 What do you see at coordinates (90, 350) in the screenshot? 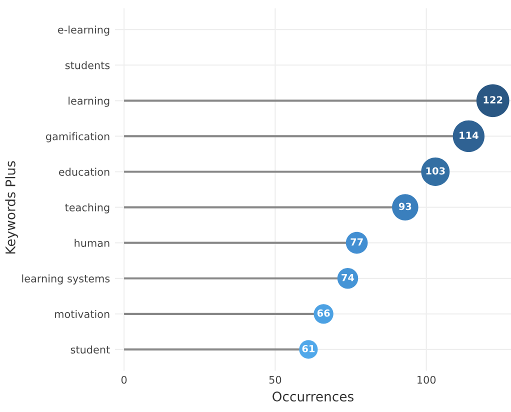
I see `y-tick-label: student` at bounding box center [90, 350].